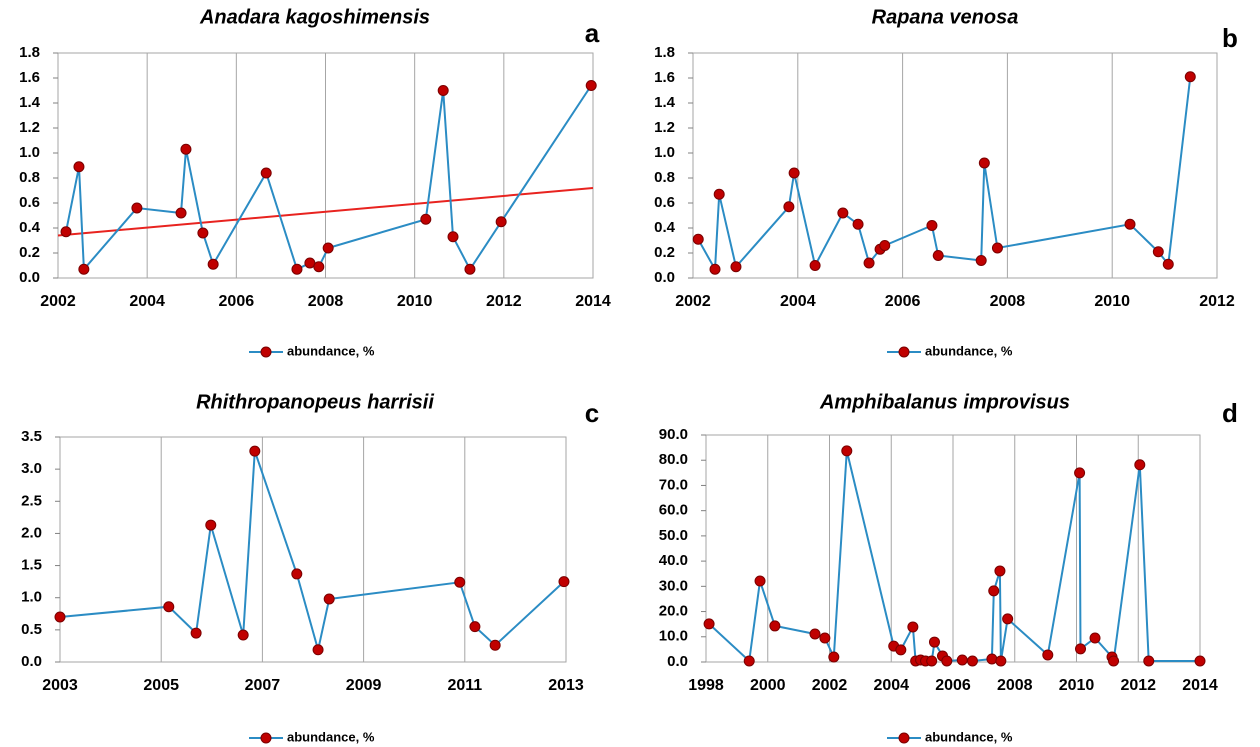 The width and height of the screenshot is (1260, 747). What do you see at coordinates (768, 685) in the screenshot?
I see `x-tick-label: 2000` at bounding box center [768, 685].